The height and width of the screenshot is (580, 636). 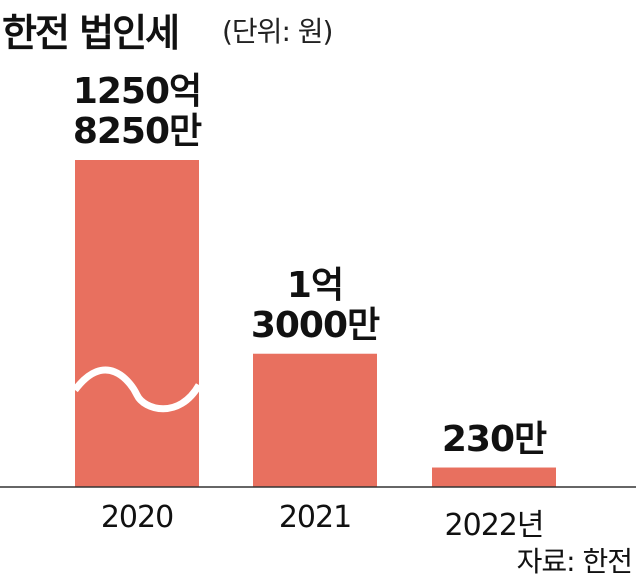 What do you see at coordinates (315, 305) in the screenshot?
I see `value-label: 1억 3000만` at bounding box center [315, 305].